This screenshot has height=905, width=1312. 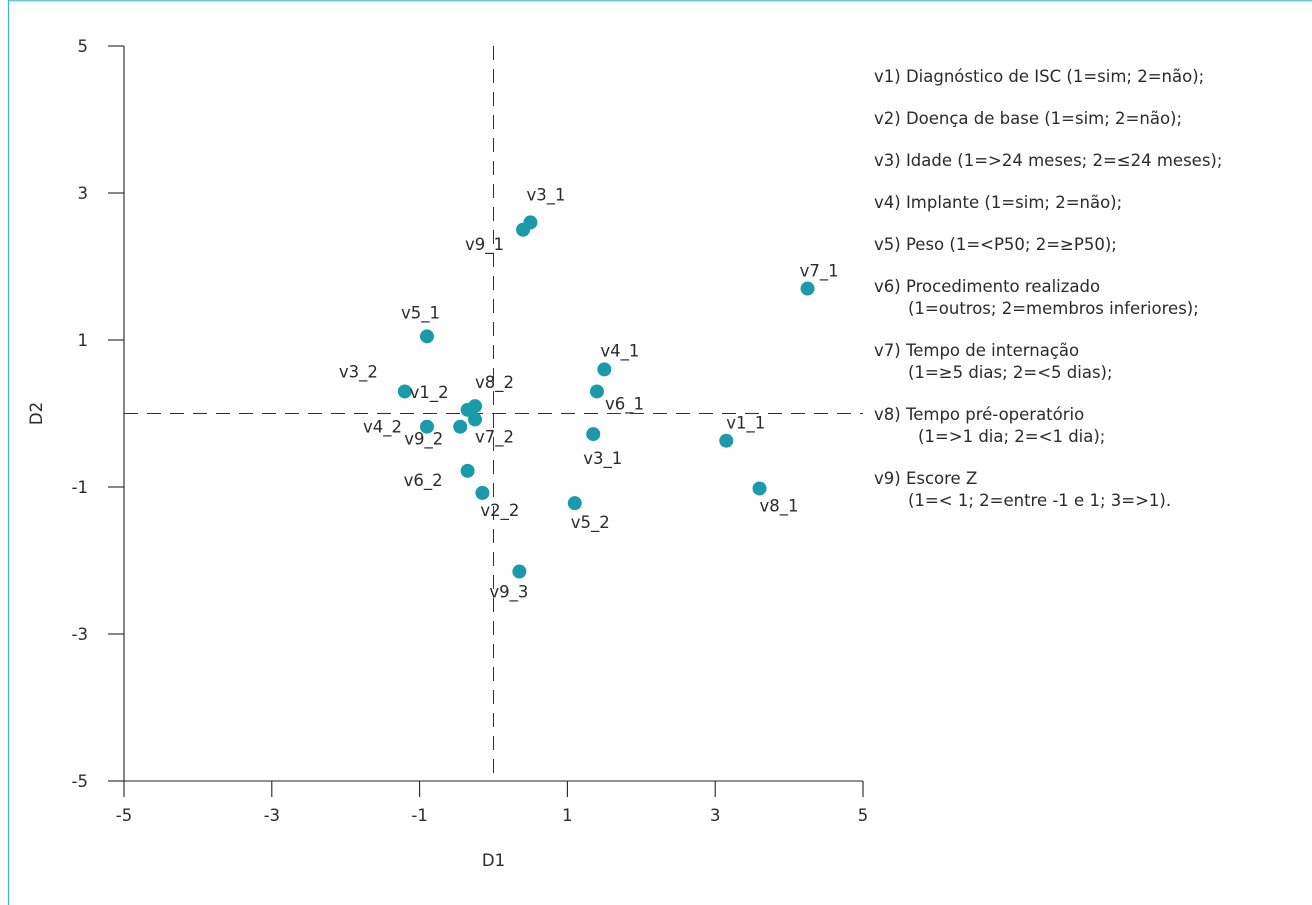 I want to click on legend-line: v2) Doença de base (1=sim; 2=não);, so click(x=1028, y=118).